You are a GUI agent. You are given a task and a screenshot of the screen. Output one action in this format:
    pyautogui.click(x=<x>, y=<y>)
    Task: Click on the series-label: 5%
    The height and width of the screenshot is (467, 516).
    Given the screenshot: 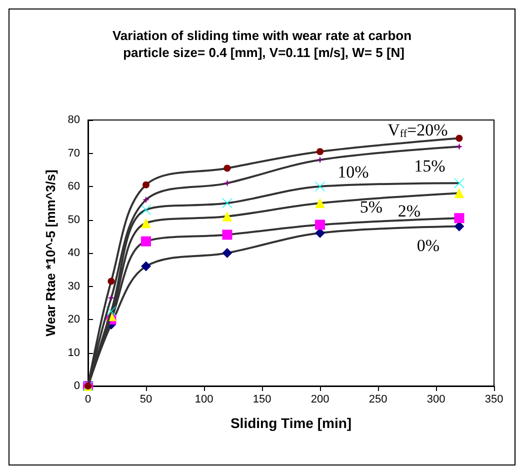 What is the action you would take?
    pyautogui.click(x=371, y=207)
    